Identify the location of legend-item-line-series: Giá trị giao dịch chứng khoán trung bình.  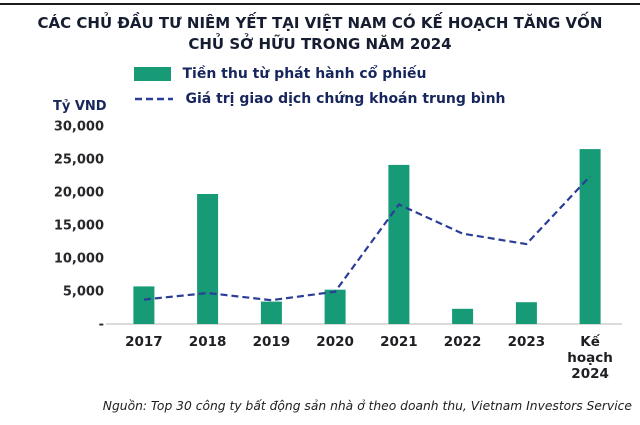
(320, 99).